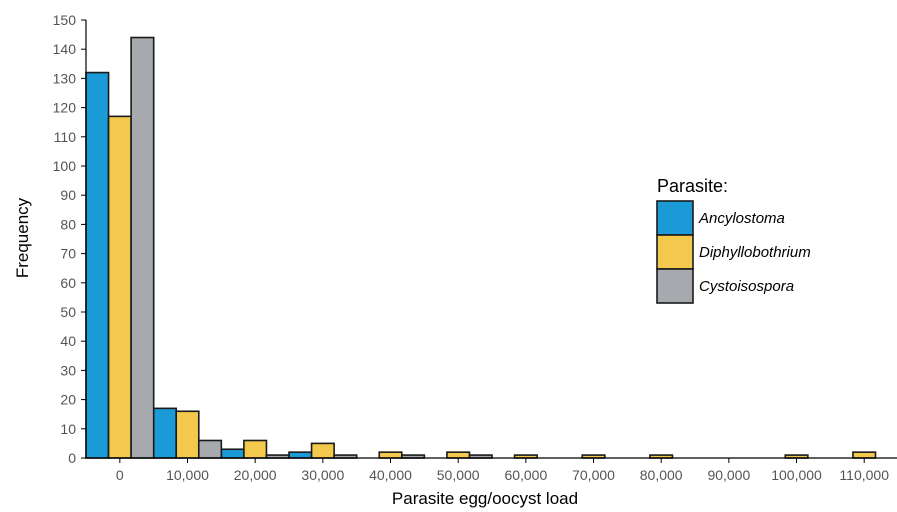 The width and height of the screenshot is (897, 512). Describe the element at coordinates (65, 166) in the screenshot. I see `y-tick-label: 100` at that location.